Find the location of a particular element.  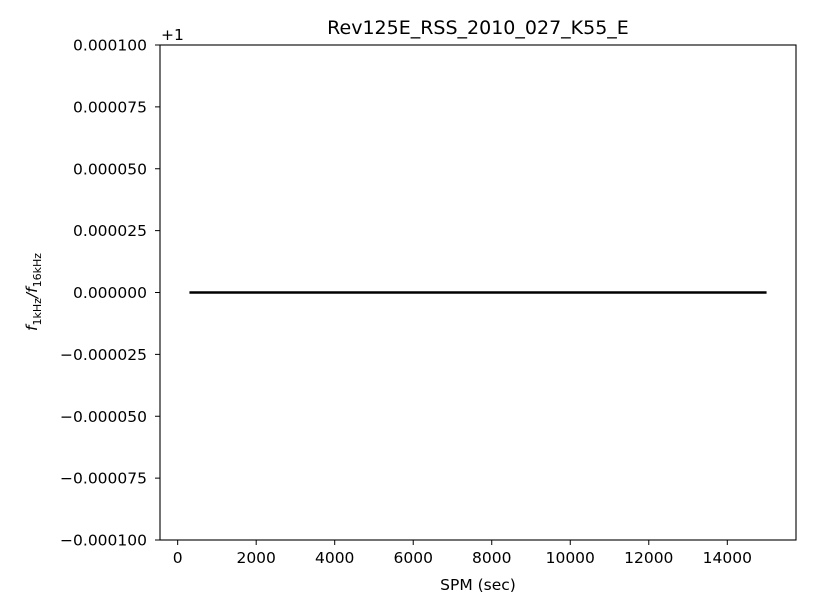

y-axis-label-sub-16khz: 16kHz is located at coordinates (37, 270).